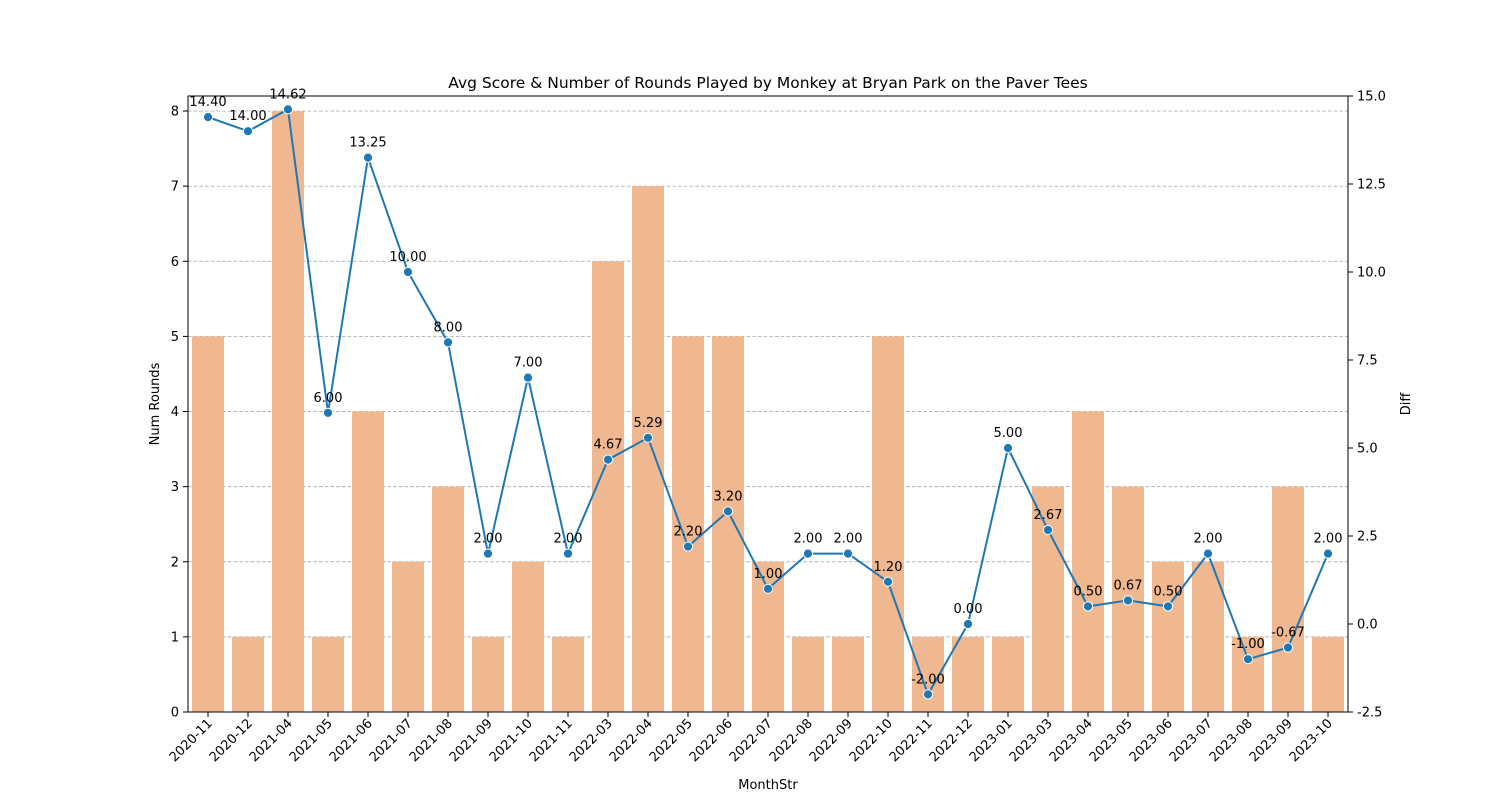  What do you see at coordinates (768, 574) in the screenshot?
I see `data-label: 1.00` at bounding box center [768, 574].